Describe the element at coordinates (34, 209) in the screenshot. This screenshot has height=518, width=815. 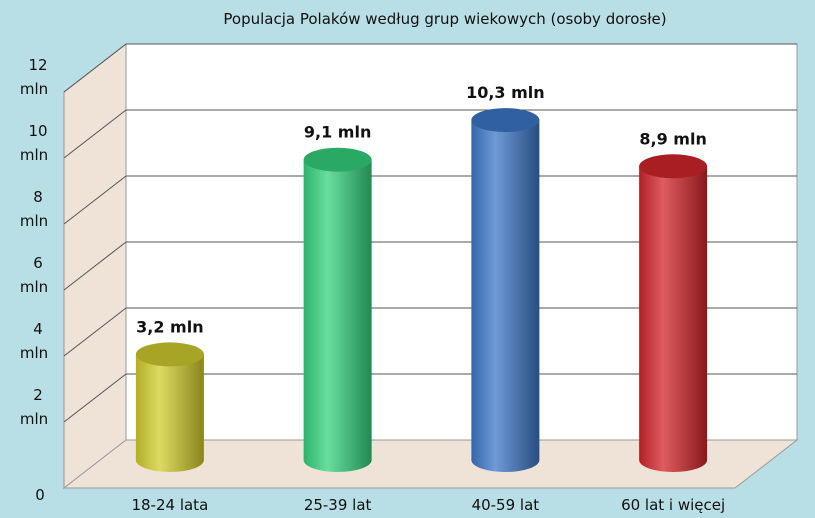
I see `y-tick-label: 8 mln` at that location.